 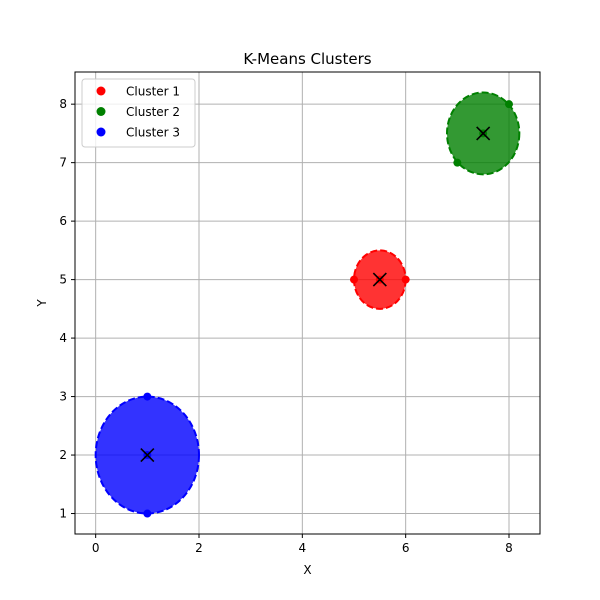 I want to click on legend-label-cluster-3: Cluster 3, so click(x=153, y=133).